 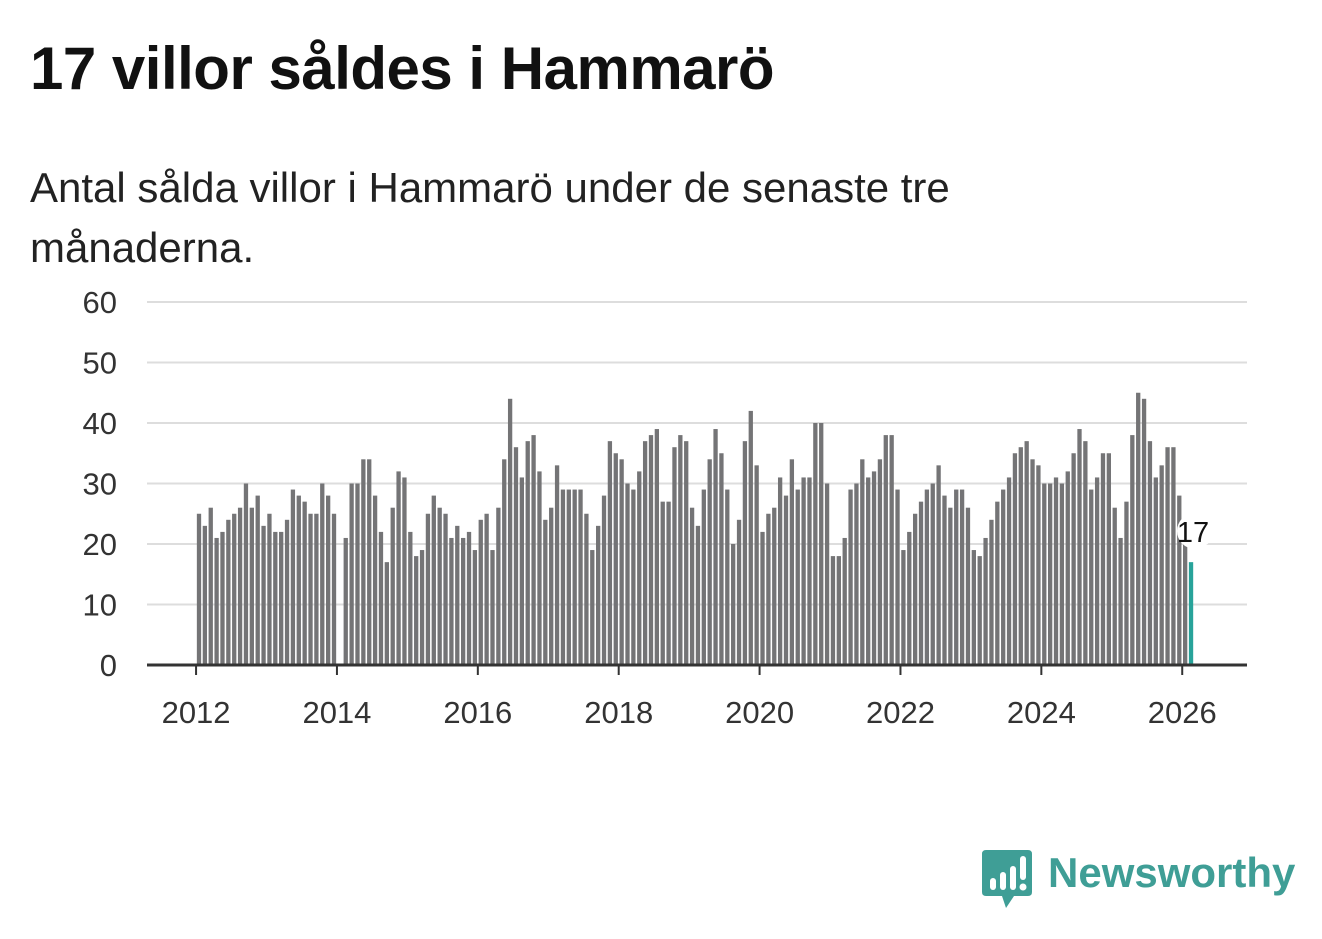 I want to click on y-tick-label: 10, so click(x=100, y=605).